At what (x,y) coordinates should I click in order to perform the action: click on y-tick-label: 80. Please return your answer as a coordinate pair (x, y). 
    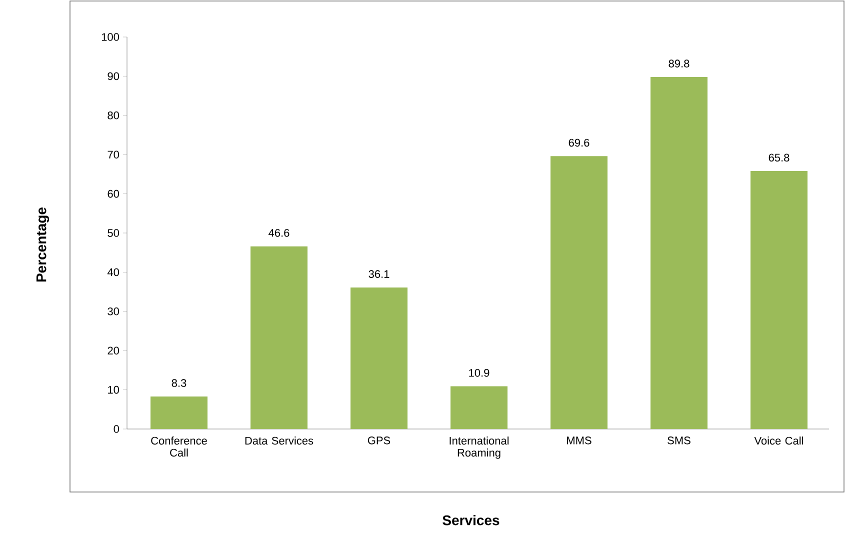
    Looking at the image, I should click on (114, 116).